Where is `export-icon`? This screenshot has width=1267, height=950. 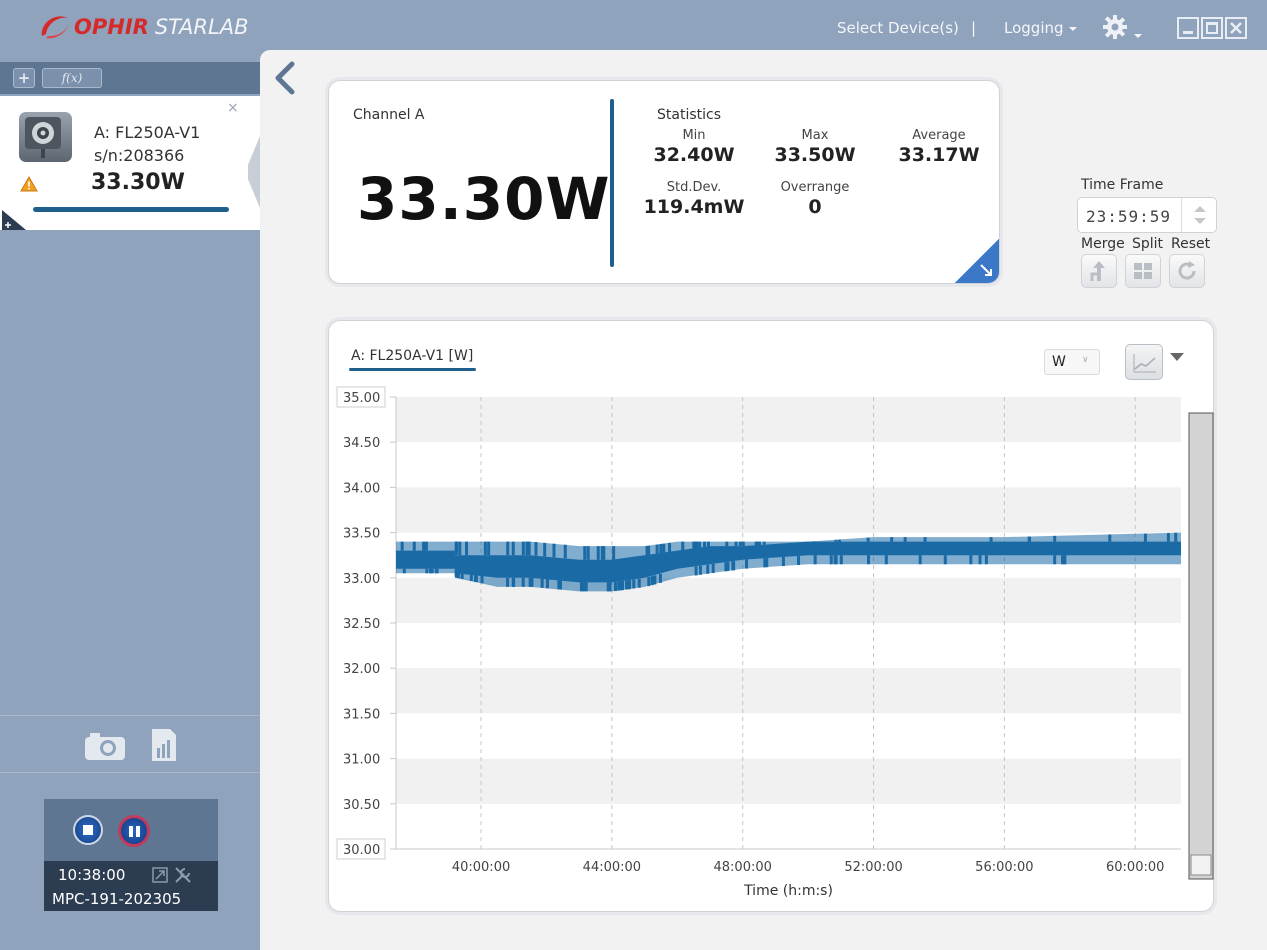 export-icon is located at coordinates (160, 875).